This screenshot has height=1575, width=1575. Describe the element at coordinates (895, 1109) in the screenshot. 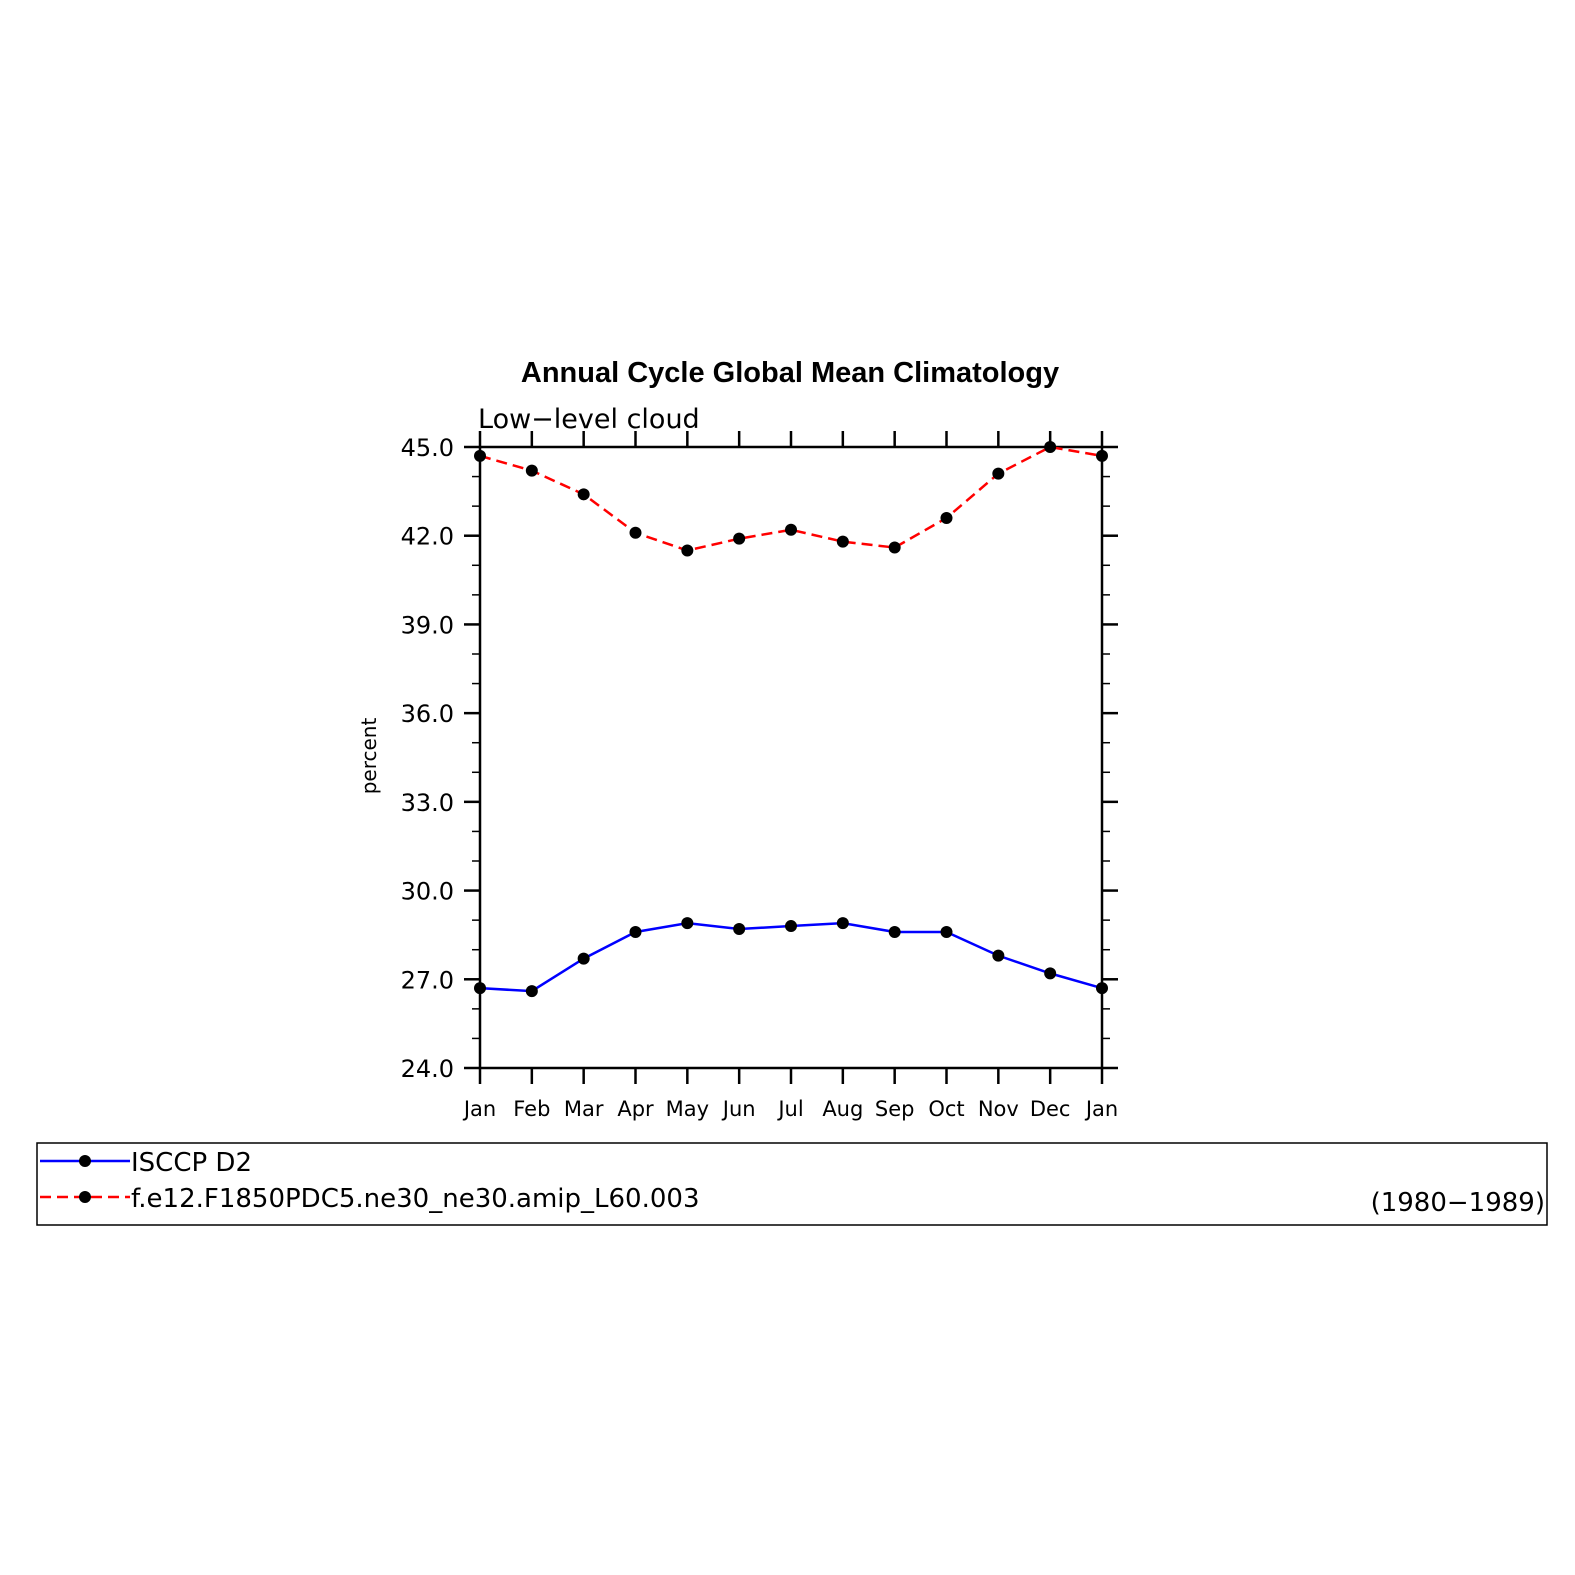

I see `x-tick-label: Sep` at that location.